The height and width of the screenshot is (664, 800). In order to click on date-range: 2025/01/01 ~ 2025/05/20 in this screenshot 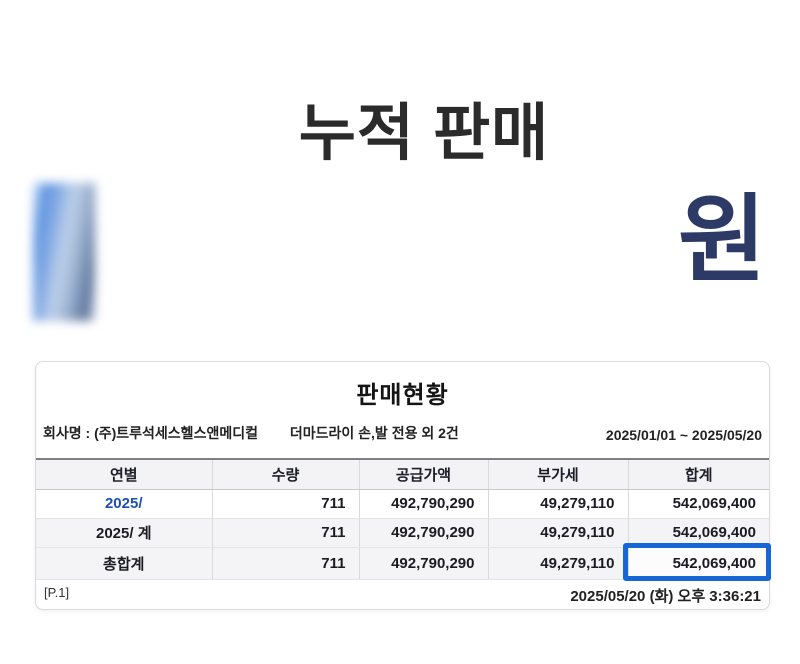, I will do `click(683, 435)`.